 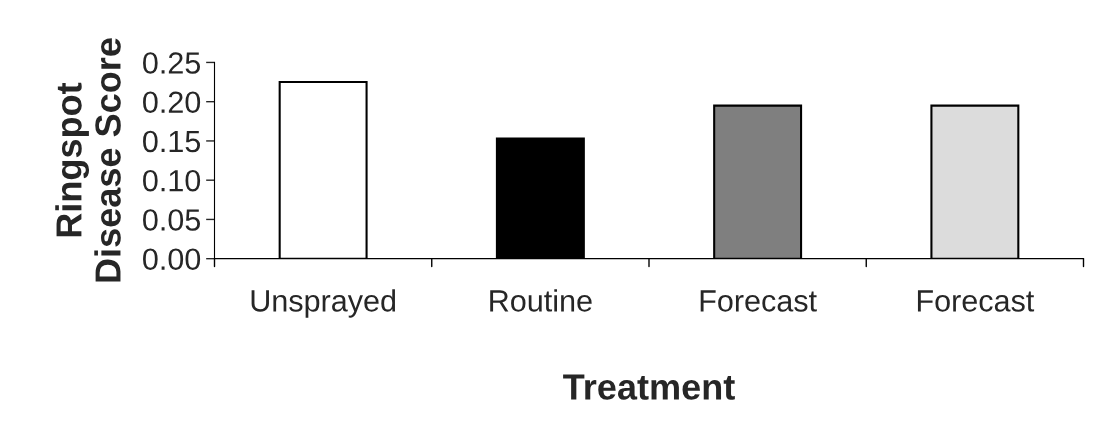 I want to click on y-tick-label: 0.05, so click(x=172, y=220).